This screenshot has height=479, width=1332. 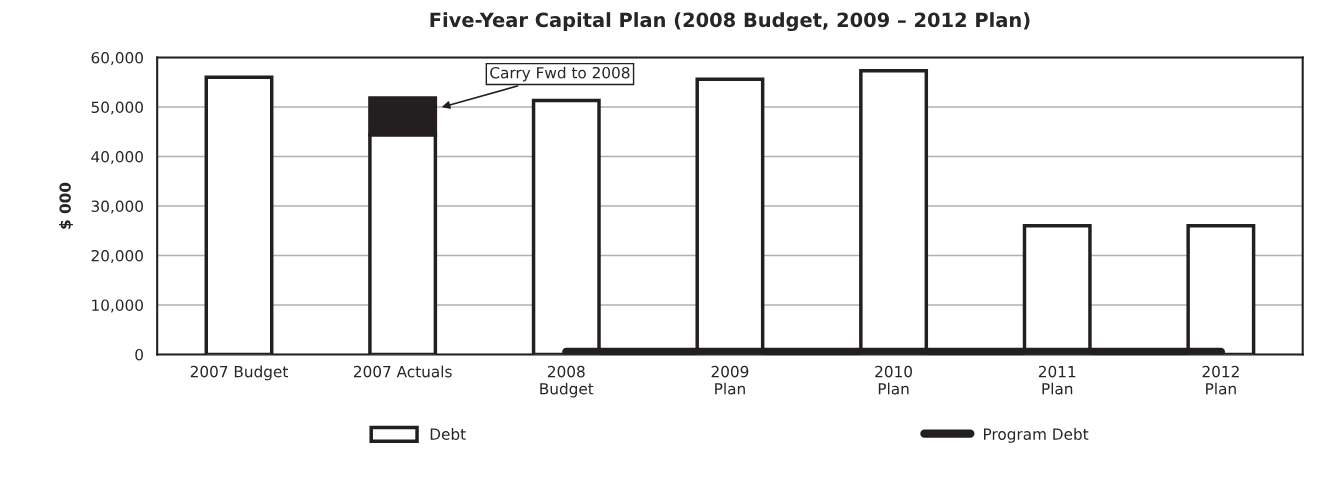 What do you see at coordinates (560, 74) in the screenshot?
I see `annotation: Carry Fwd to 2008` at bounding box center [560, 74].